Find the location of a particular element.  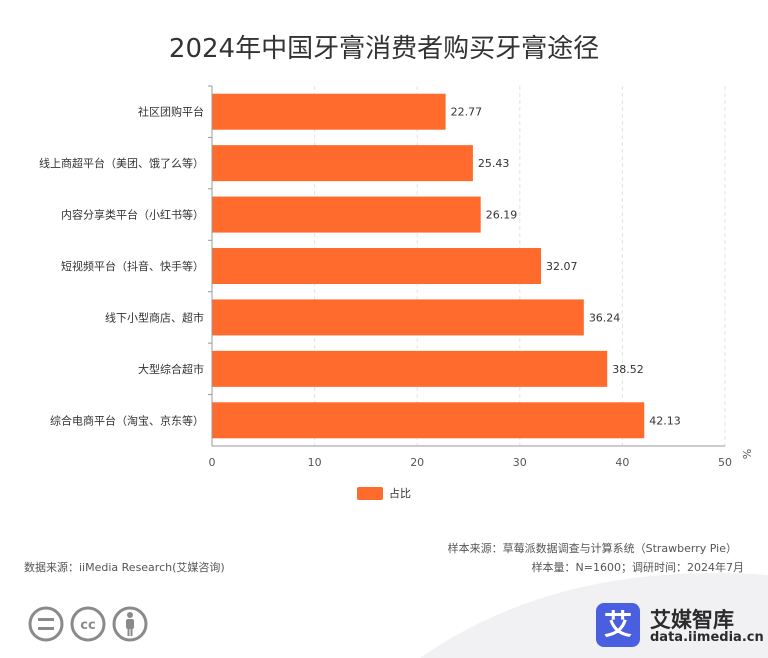

category-label: 线下小型商店、超市 is located at coordinates (154, 317).